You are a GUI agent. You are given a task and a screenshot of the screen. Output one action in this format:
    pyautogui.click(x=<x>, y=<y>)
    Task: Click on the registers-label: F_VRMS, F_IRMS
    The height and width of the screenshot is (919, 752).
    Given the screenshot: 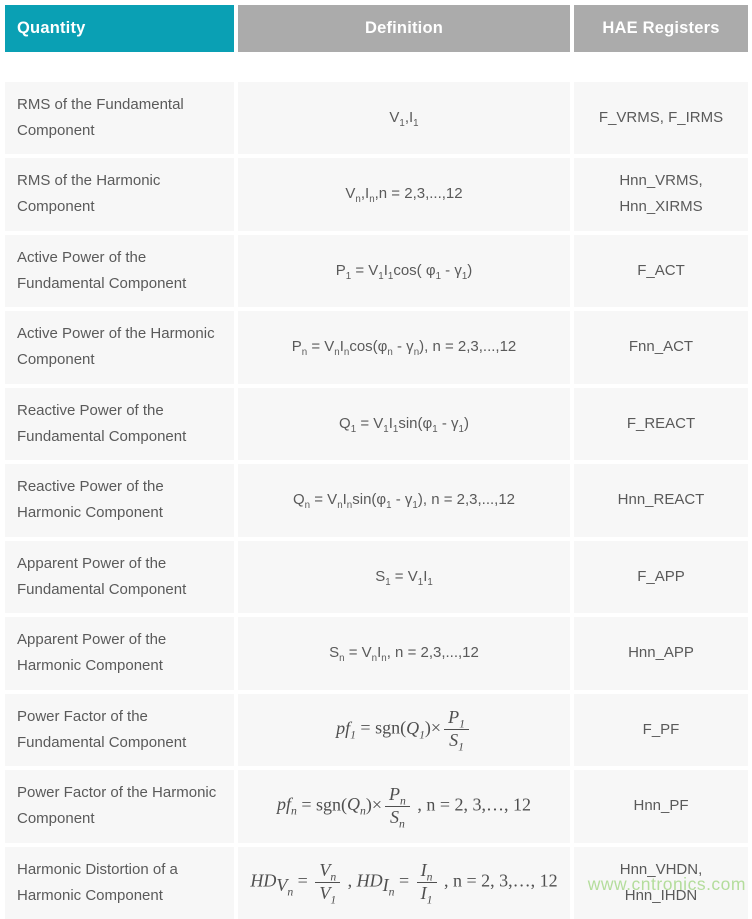 What is the action you would take?
    pyautogui.click(x=661, y=118)
    